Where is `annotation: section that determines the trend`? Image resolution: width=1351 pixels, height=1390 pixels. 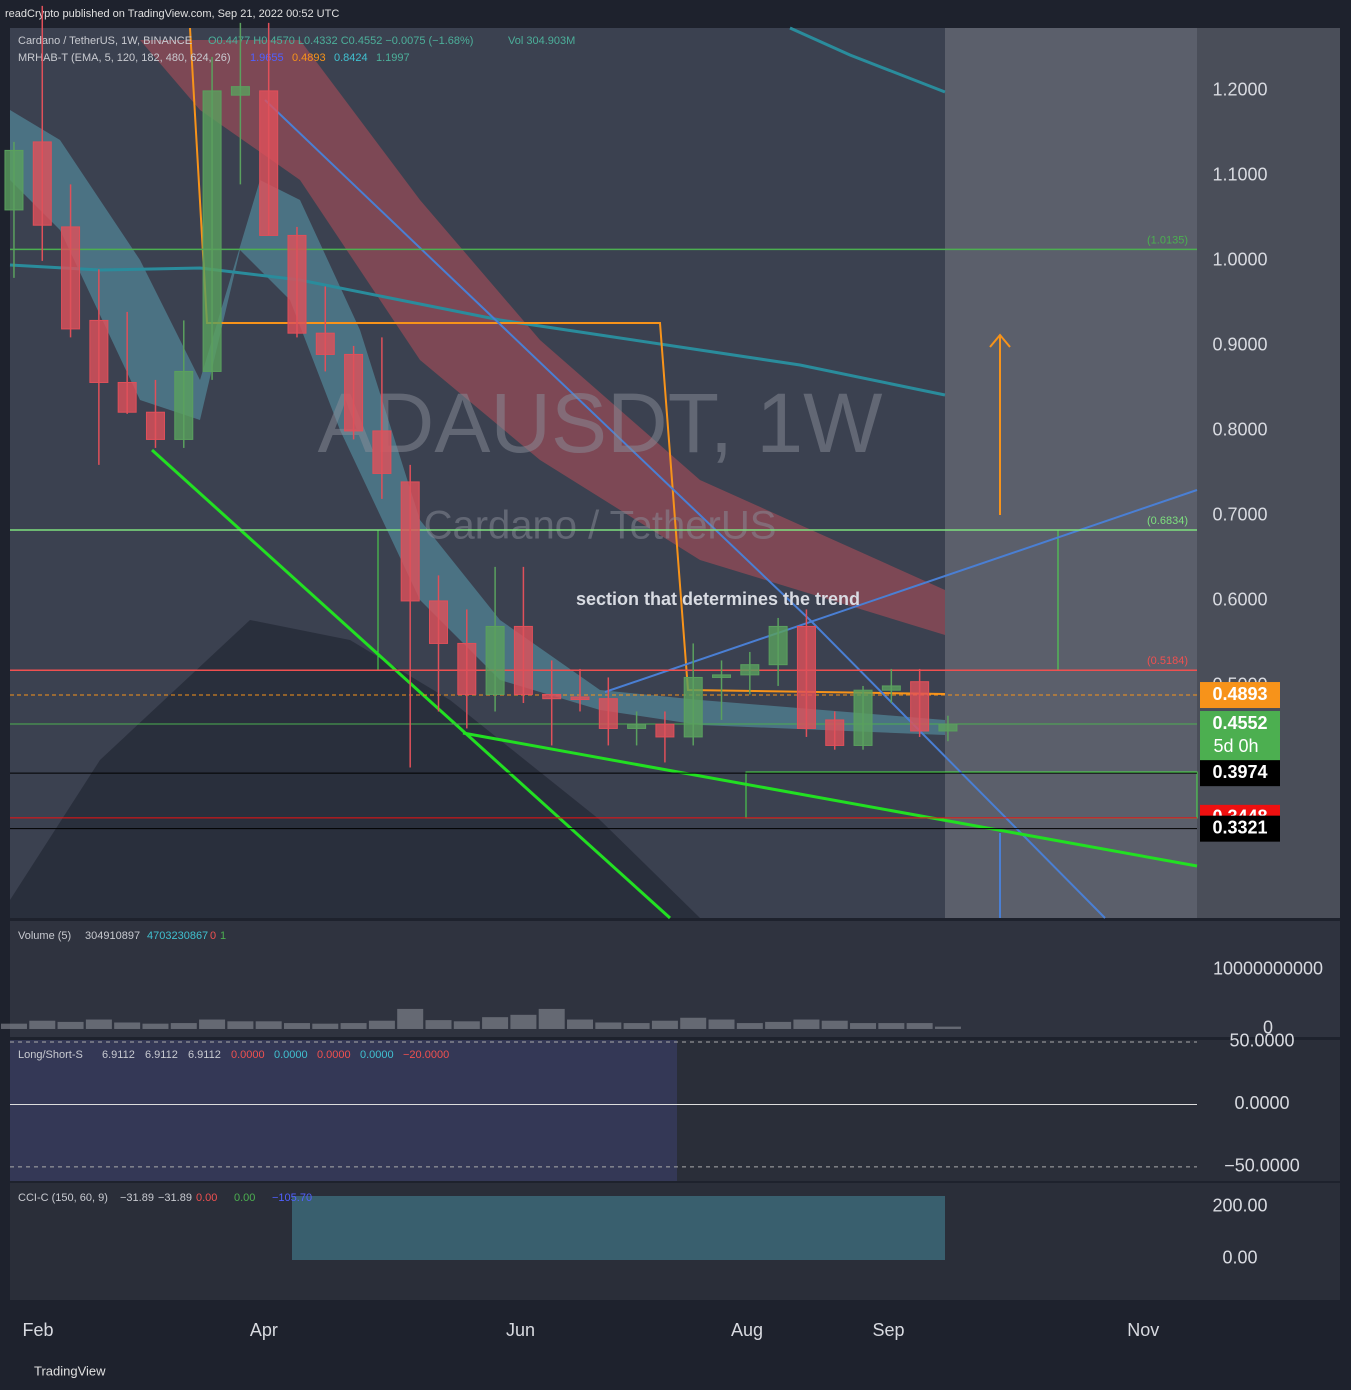 annotation: section that determines the trend is located at coordinates (718, 599).